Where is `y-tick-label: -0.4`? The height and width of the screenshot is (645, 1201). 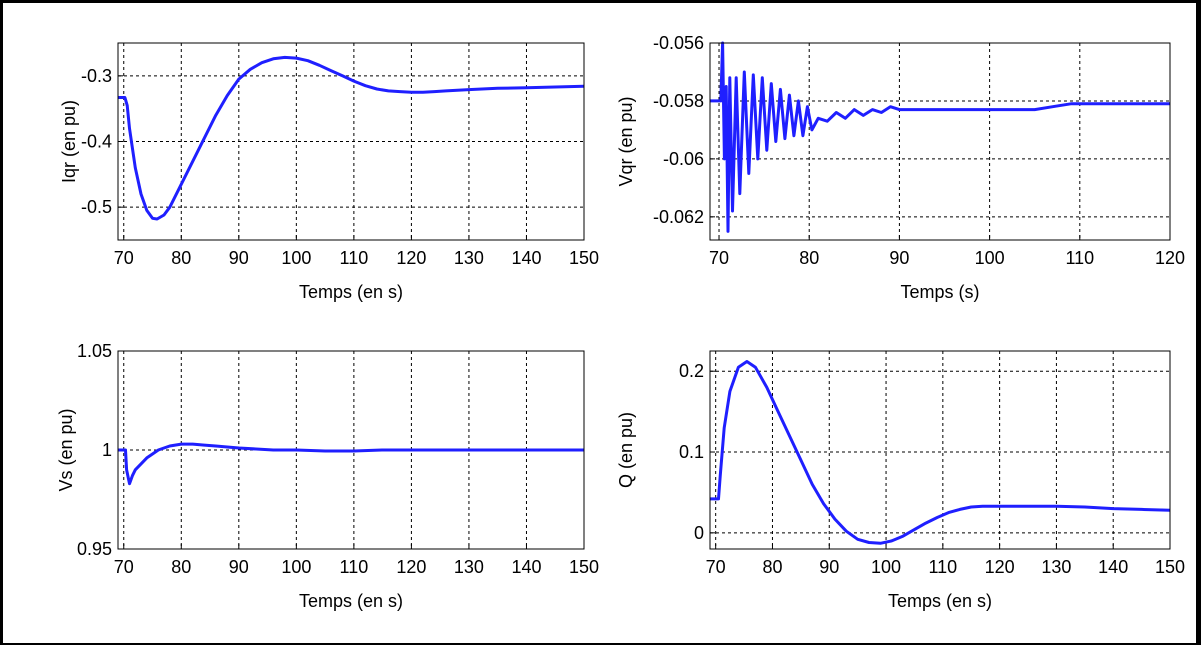
y-tick-label: -0.4 is located at coordinates (96, 142).